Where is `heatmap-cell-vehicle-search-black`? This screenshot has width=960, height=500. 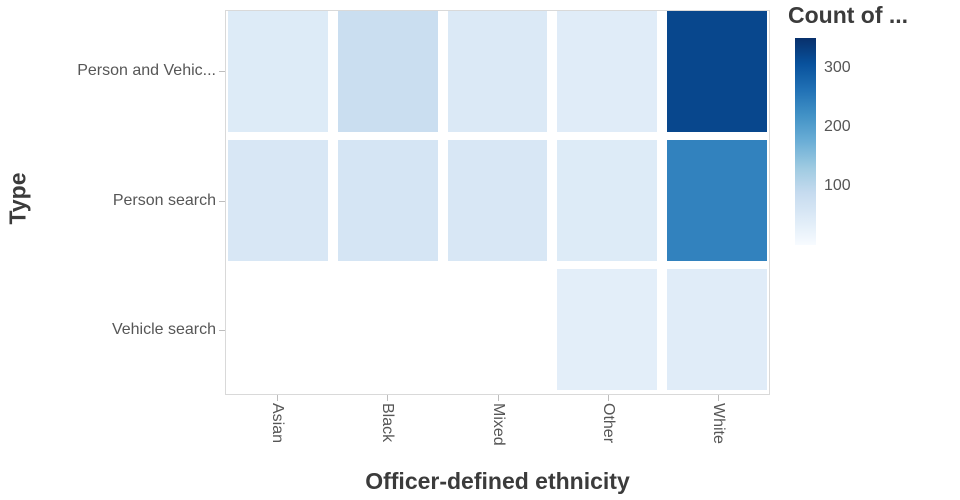 heatmap-cell-vehicle-search-black is located at coordinates (388, 329).